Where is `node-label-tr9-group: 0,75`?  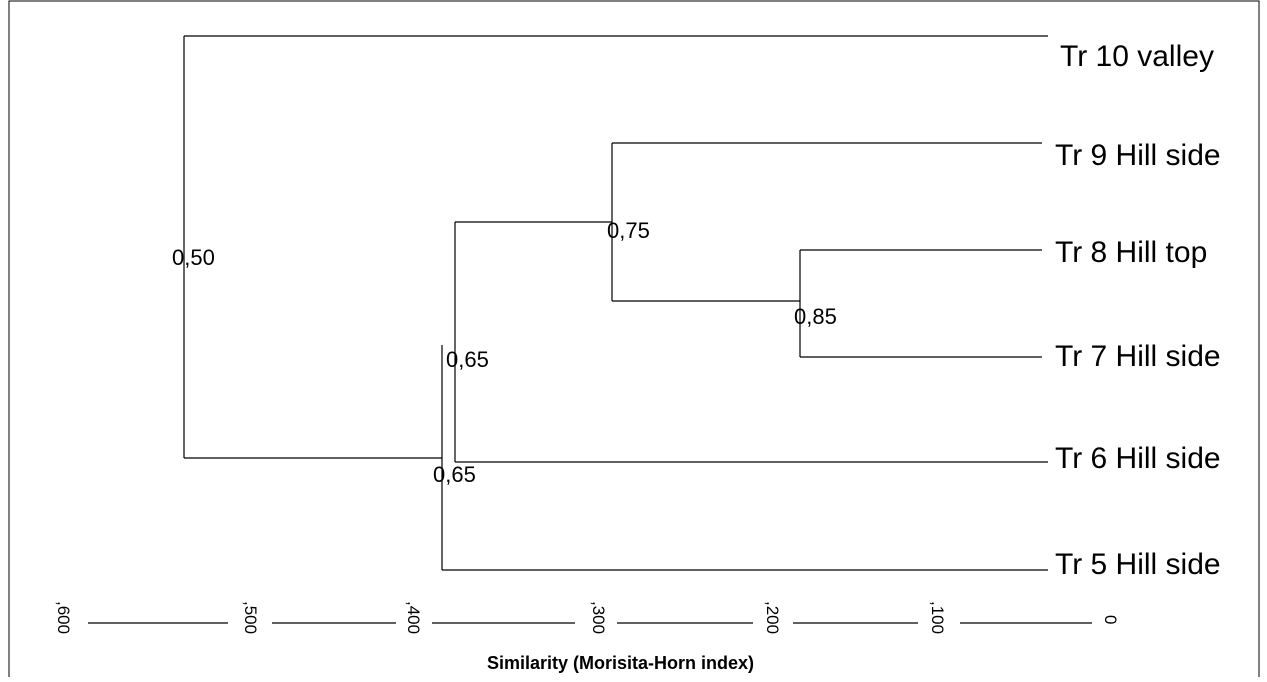
node-label-tr9-group: 0,75 is located at coordinates (628, 230).